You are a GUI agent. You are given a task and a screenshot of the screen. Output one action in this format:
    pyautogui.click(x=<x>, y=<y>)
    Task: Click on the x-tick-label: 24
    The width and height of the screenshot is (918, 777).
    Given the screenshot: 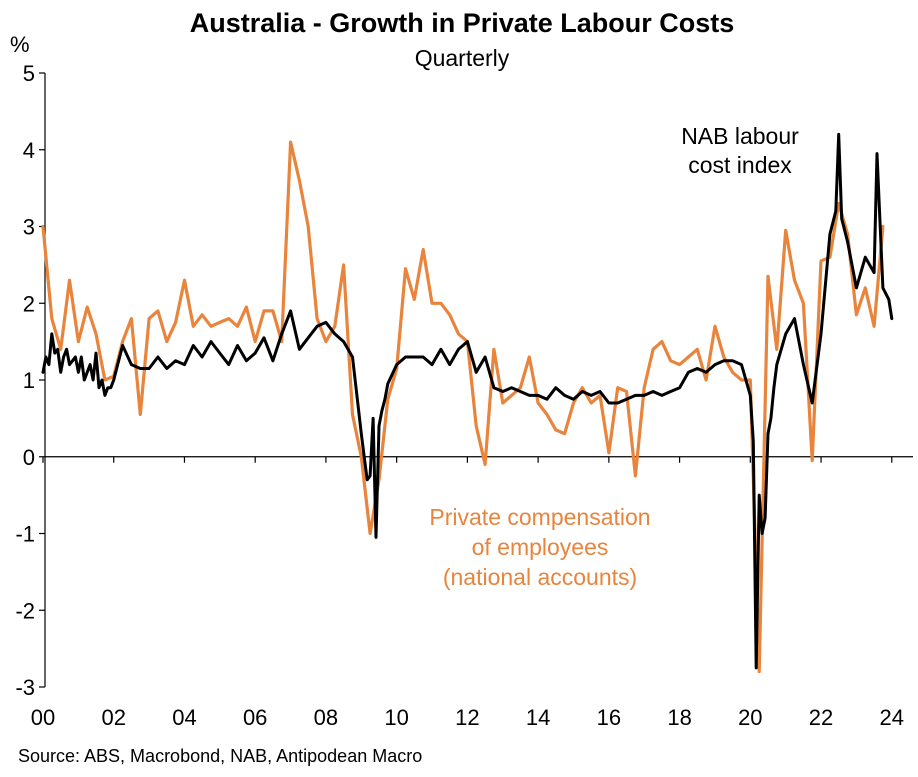 What is the action you would take?
    pyautogui.click(x=892, y=717)
    